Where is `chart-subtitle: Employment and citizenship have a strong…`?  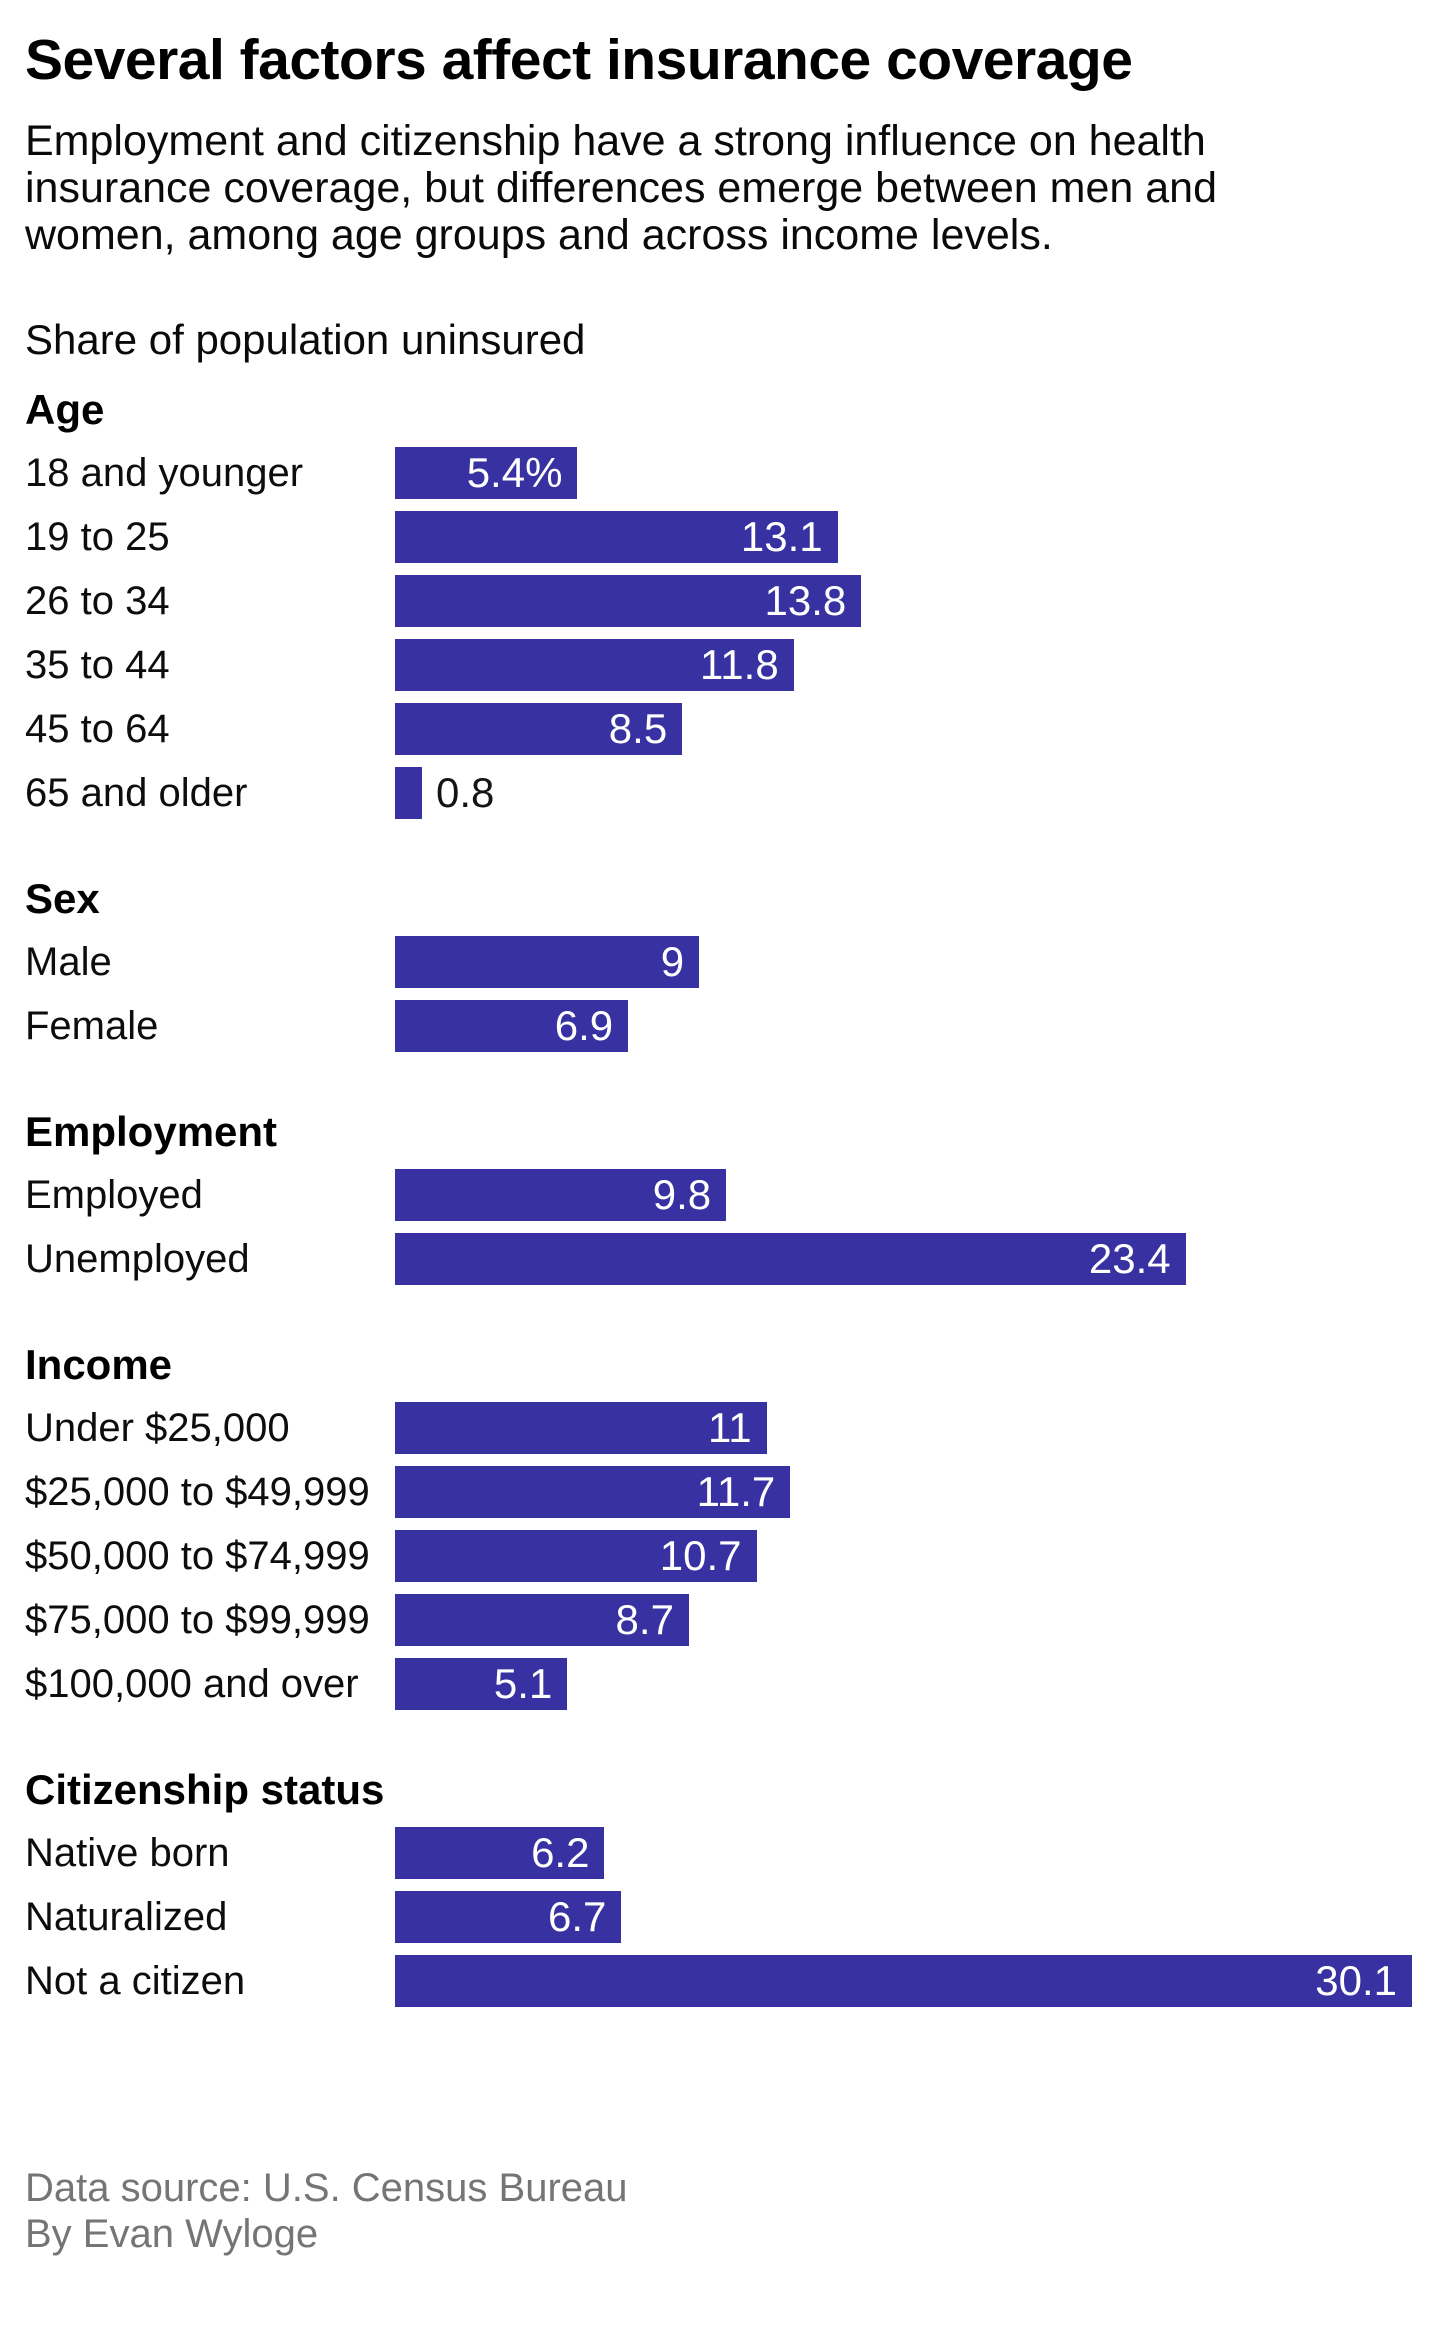
chart-subtitle: Employment and citizenship have a strong… is located at coordinates (718, 188).